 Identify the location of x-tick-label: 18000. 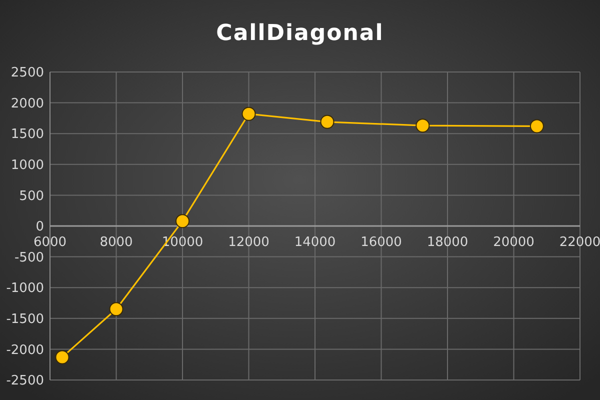
(447, 242).